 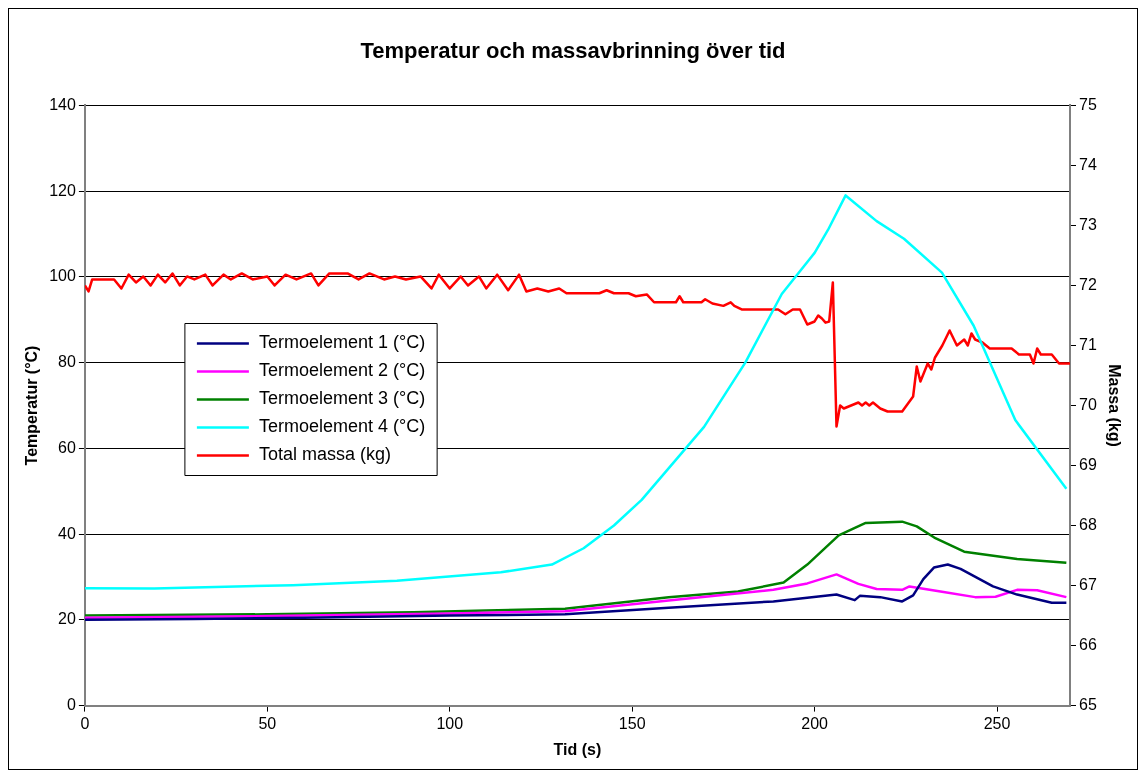 What do you see at coordinates (342, 398) in the screenshot?
I see `legend-label: Termoelement 3 (°C)` at bounding box center [342, 398].